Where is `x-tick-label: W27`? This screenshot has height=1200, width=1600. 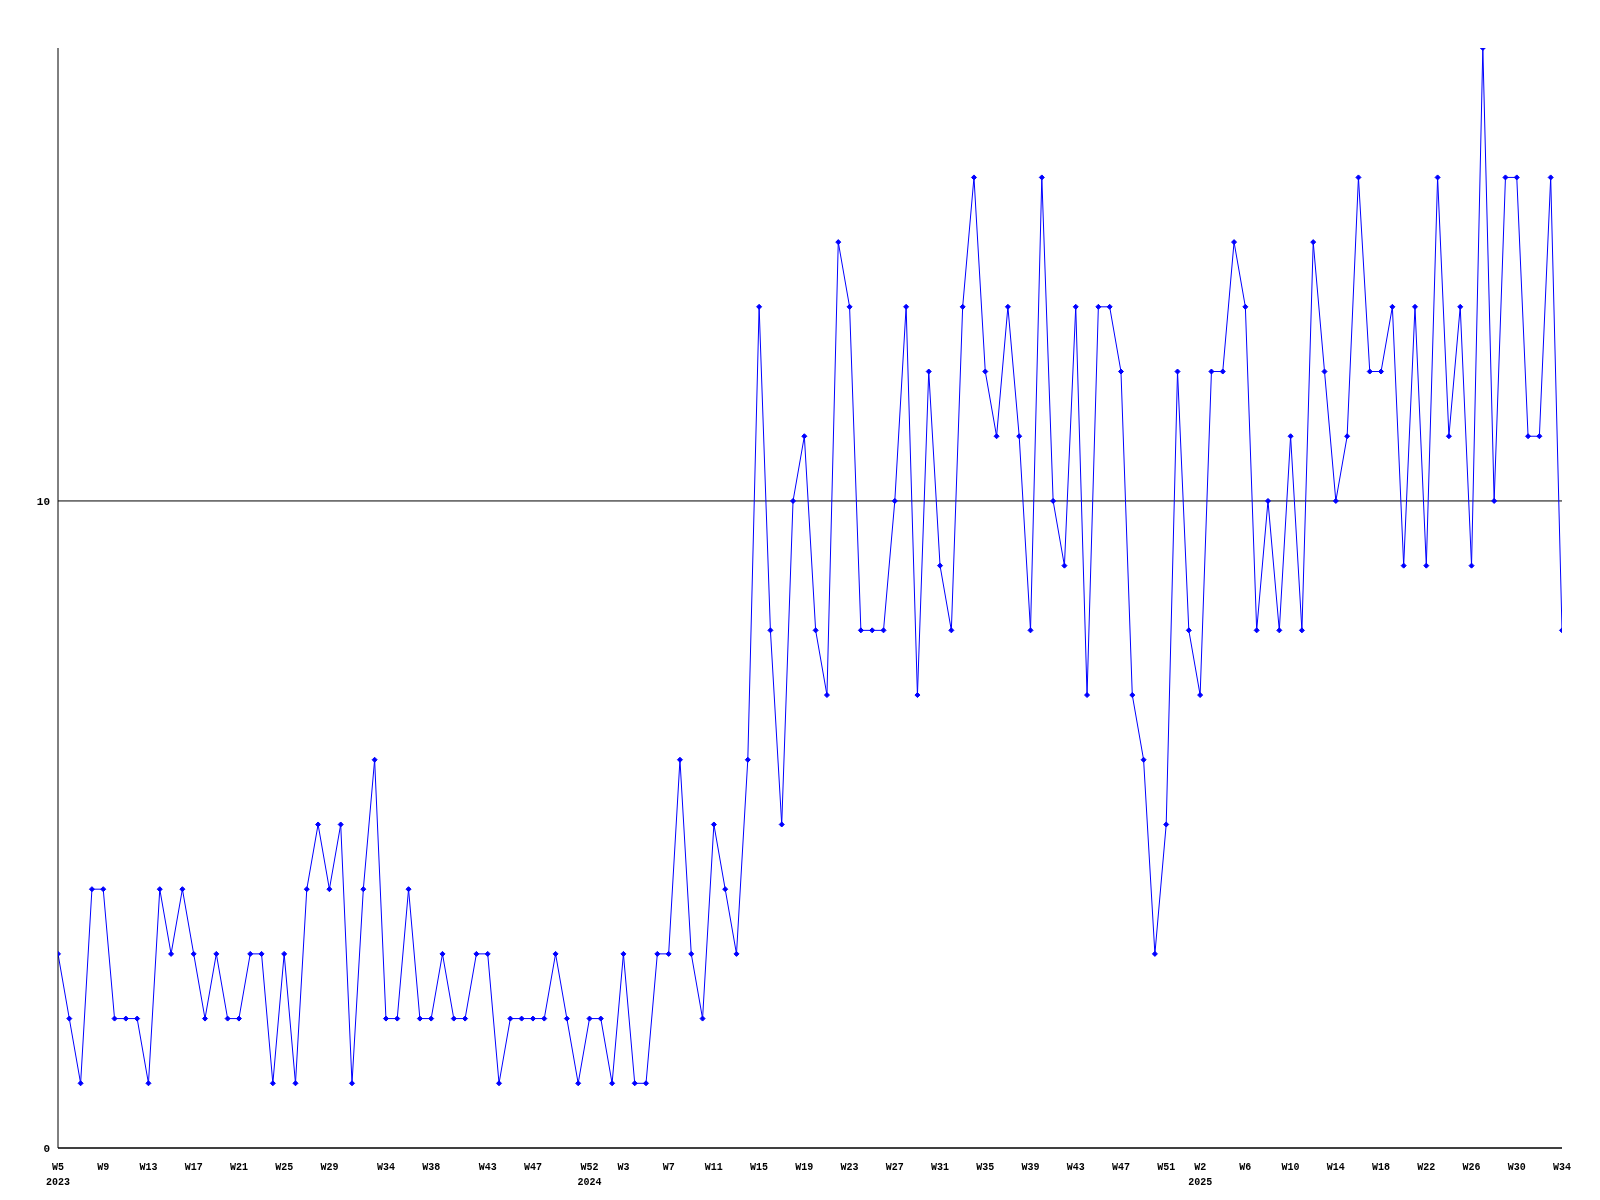
x-tick-label: W27 is located at coordinates (894, 1167).